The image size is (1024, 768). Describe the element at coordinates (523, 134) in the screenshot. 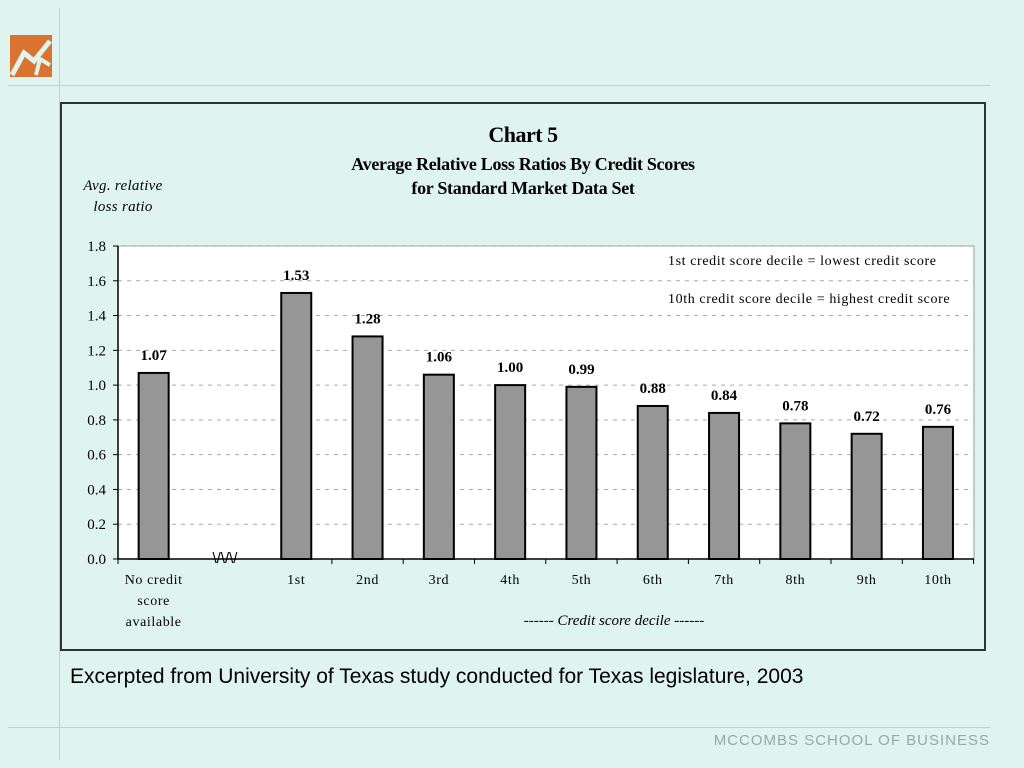

I see `chart-title: Chart 5` at that location.